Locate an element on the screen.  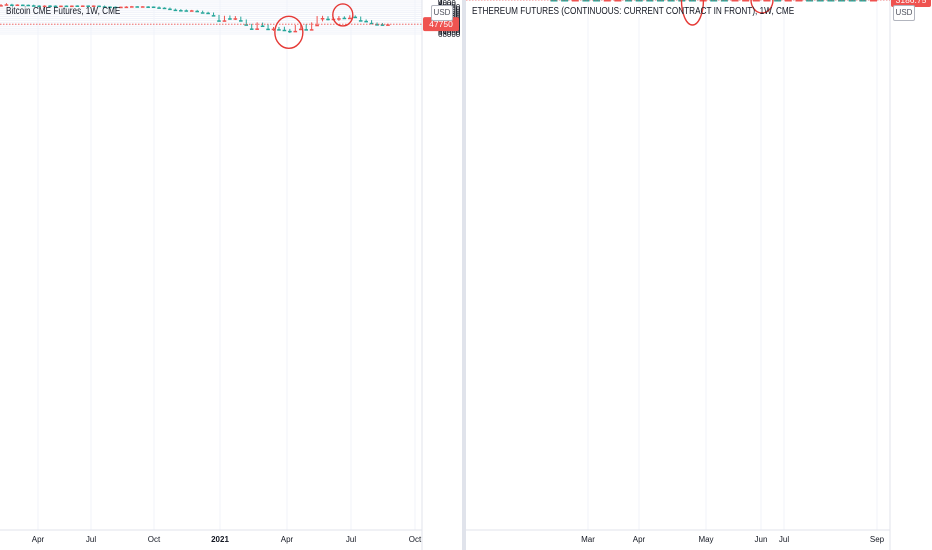
undefined-y-tick-label: 68000 is located at coordinates (449, 34).